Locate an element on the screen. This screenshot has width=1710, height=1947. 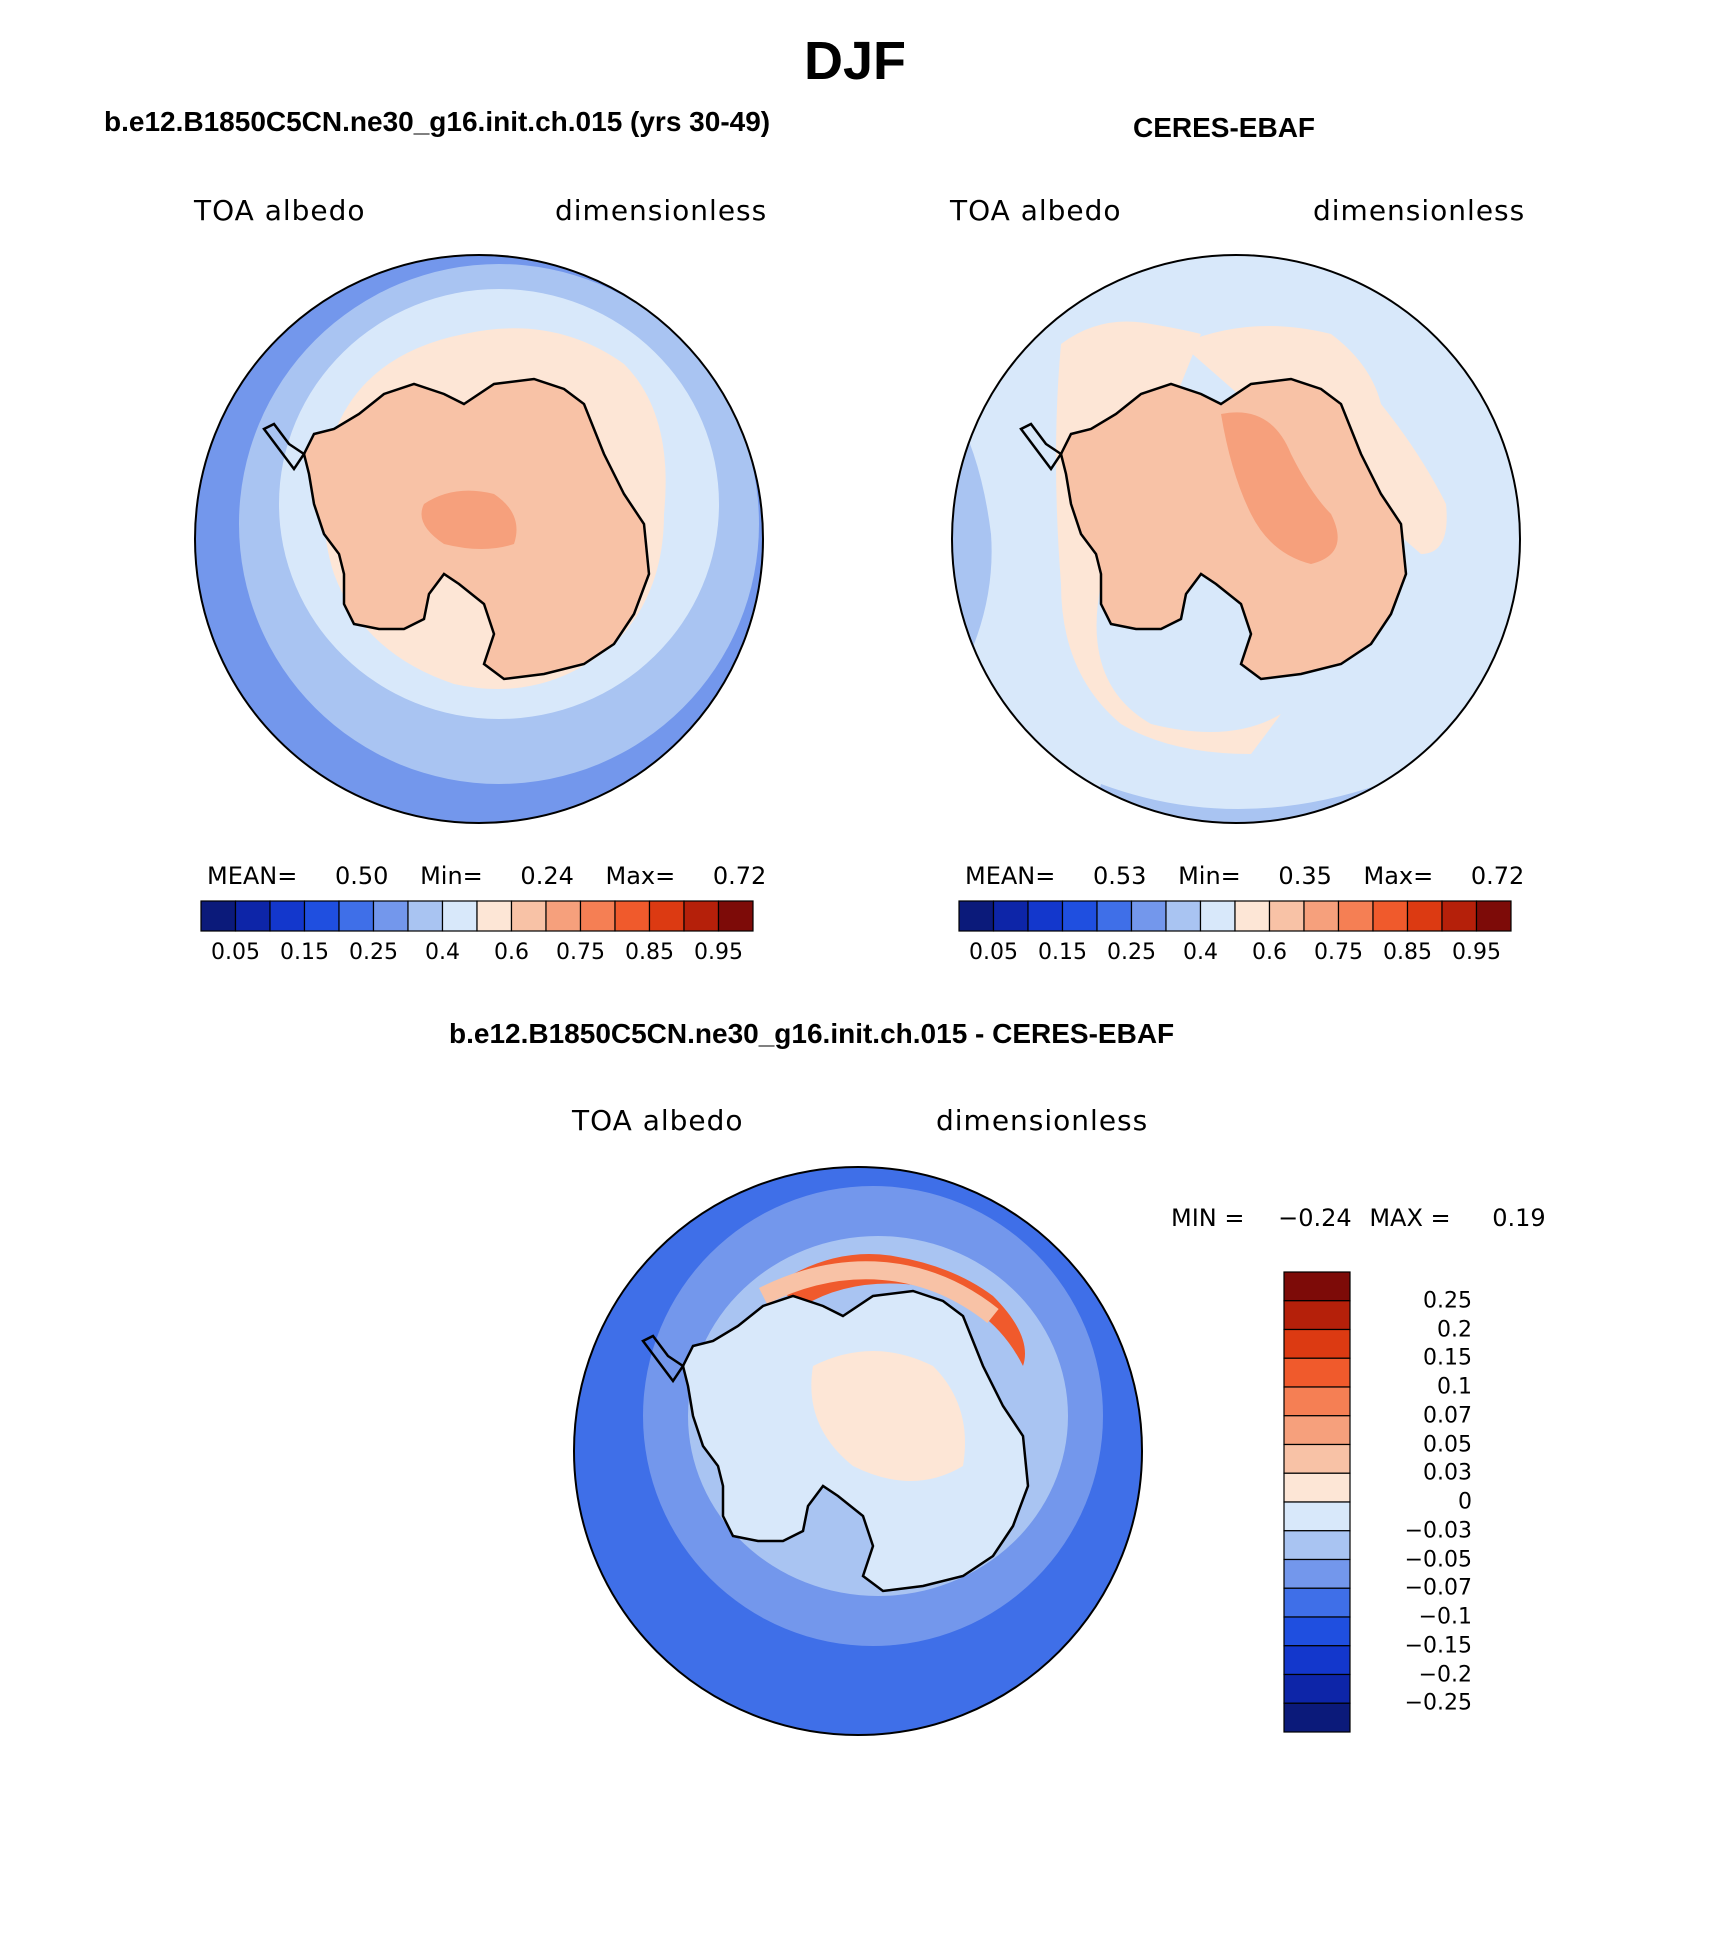
colorbar-diff is located at coordinates (1317, 1502).